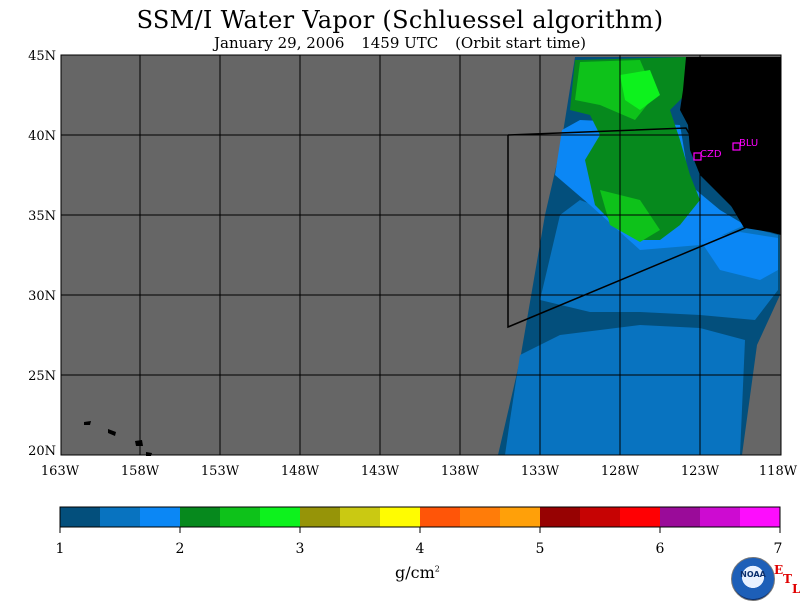 The height and width of the screenshot is (601, 800). What do you see at coordinates (753, 574) in the screenshot?
I see `noaa-logo-text: NOAA` at bounding box center [753, 574].